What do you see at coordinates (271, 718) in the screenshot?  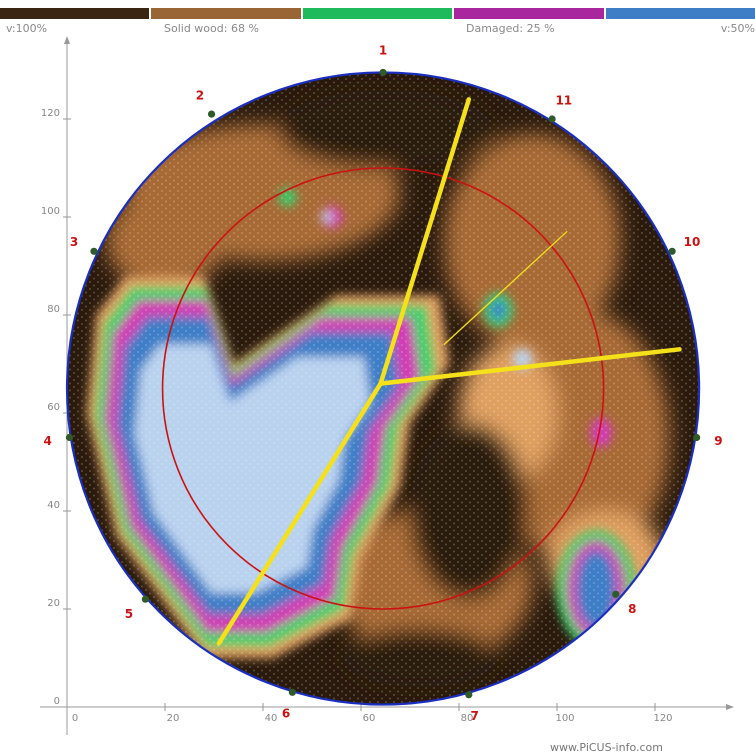 I see `x-tick-label: 40` at bounding box center [271, 718].